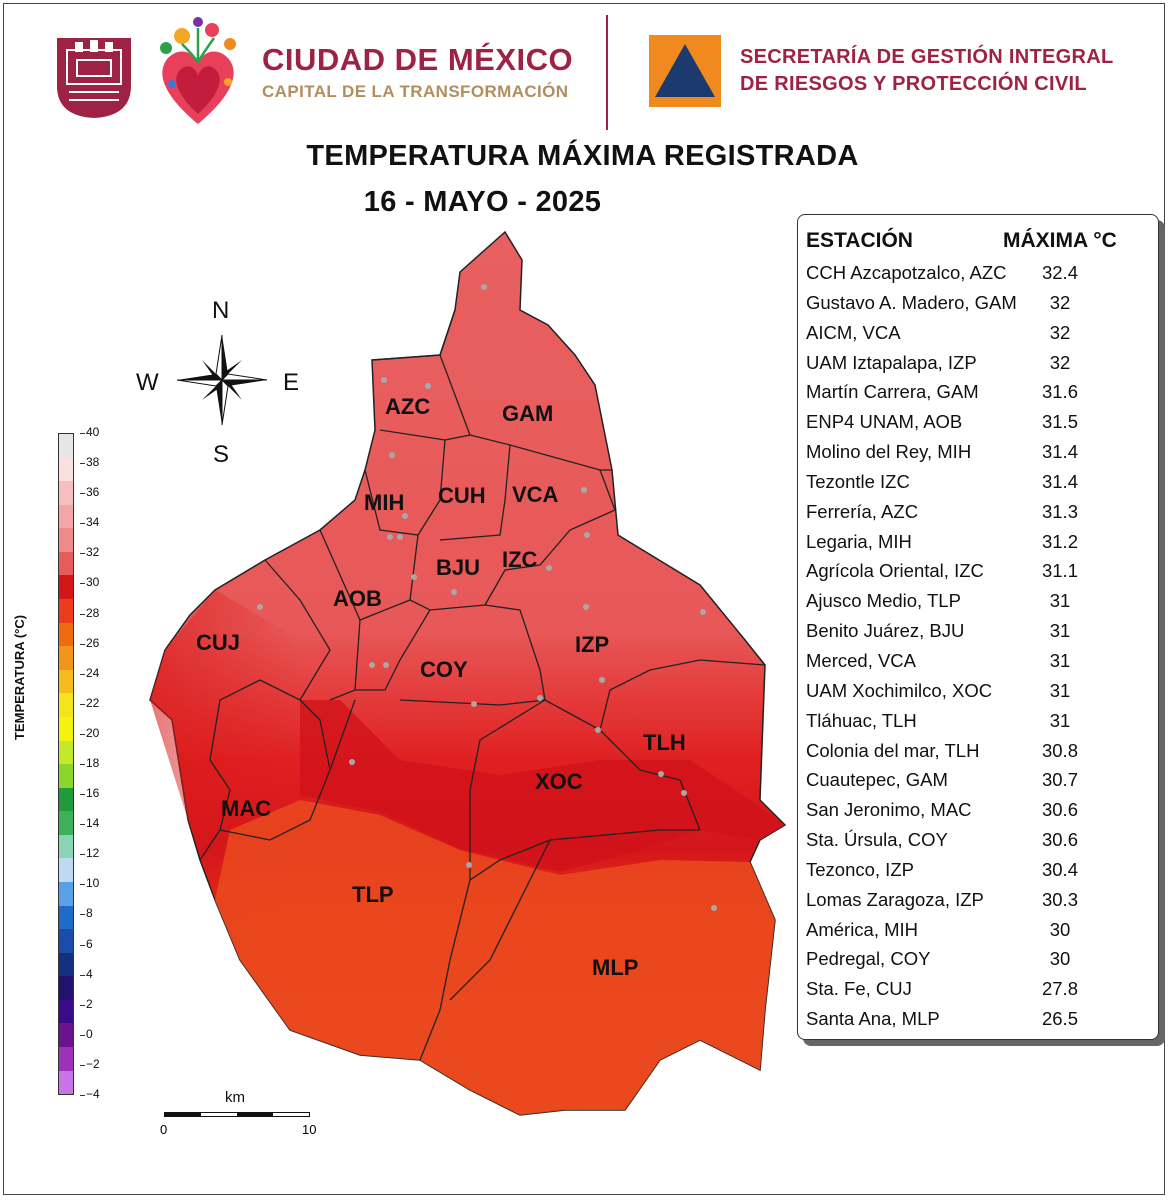 This screenshot has width=1170, height=1200. Describe the element at coordinates (373, 894) in the screenshot. I see `alcaldia-label-tlp: TLP` at that location.